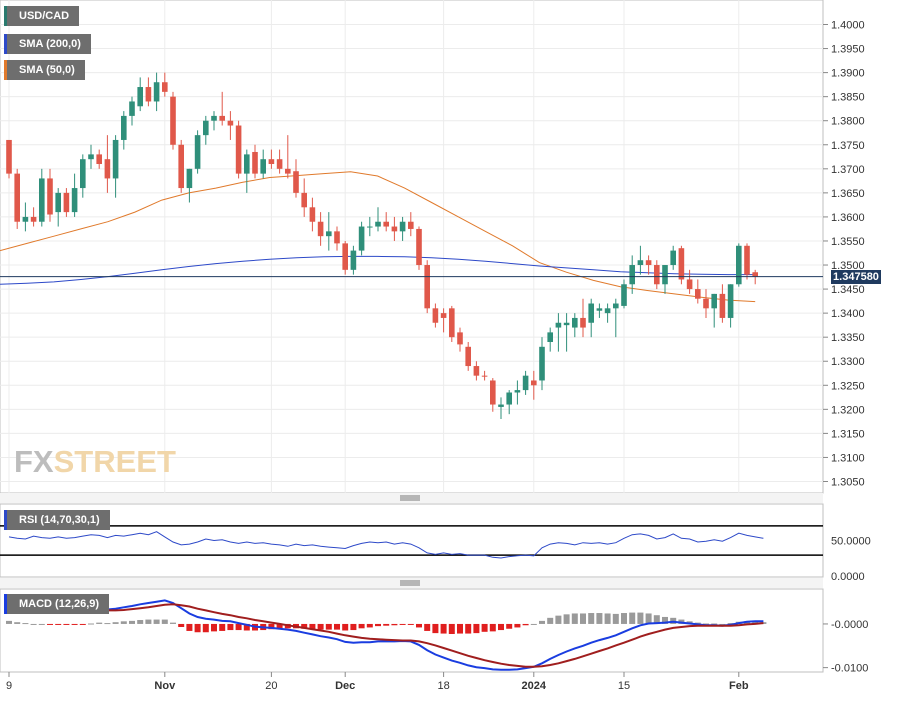 This screenshot has height=702, width=898. What do you see at coordinates (44, 70) in the screenshot?
I see `legend-sma50: SMA (50,0)` at bounding box center [44, 70].